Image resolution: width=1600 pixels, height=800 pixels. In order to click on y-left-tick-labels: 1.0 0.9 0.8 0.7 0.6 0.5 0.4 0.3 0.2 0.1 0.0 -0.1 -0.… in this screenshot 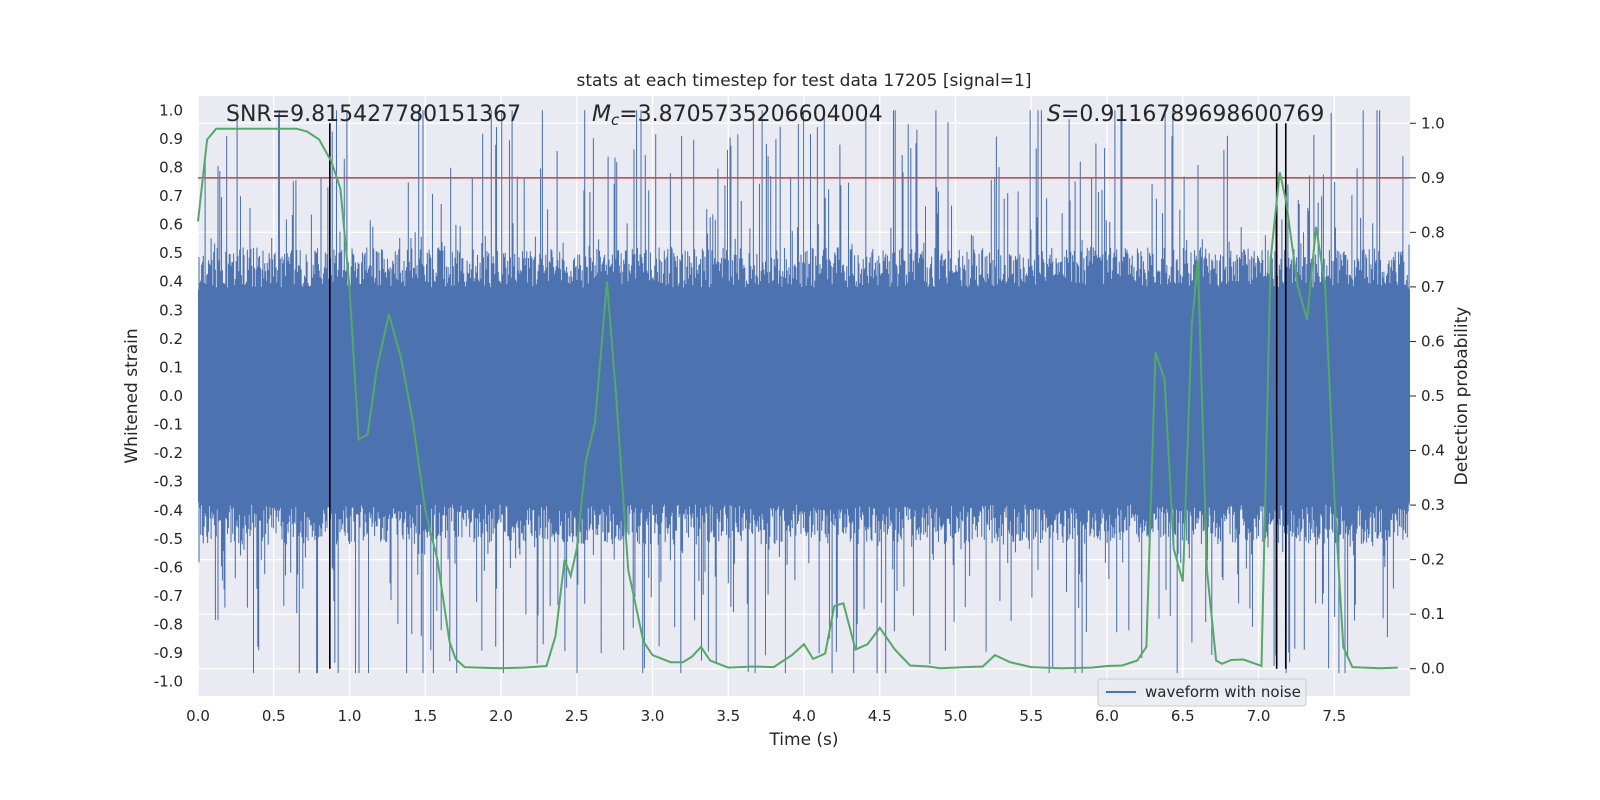, I will do `click(168, 395)`.